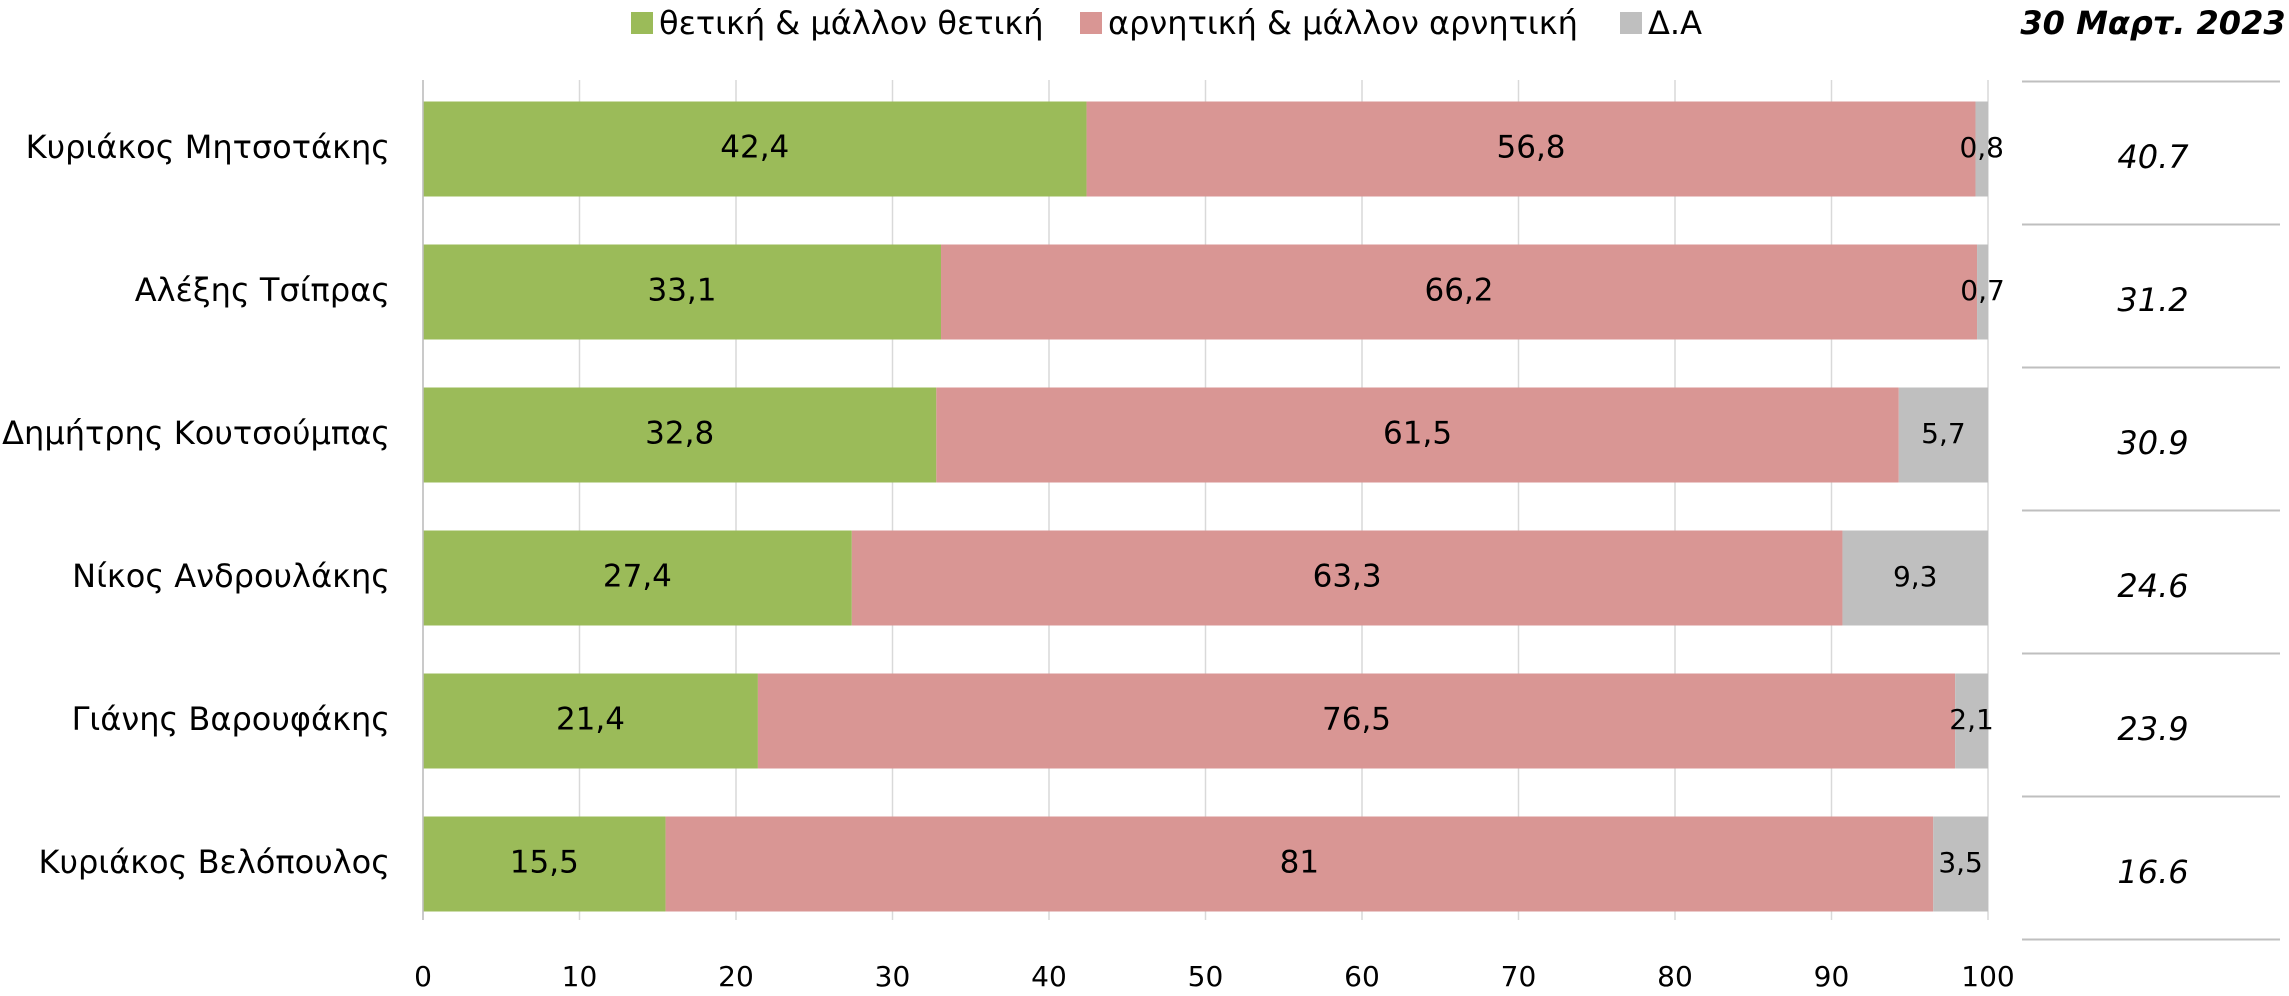 This screenshot has width=2289, height=996. Describe the element at coordinates (851, 23) in the screenshot. I see `legend-label: θετική & μάλλον θετική` at that location.